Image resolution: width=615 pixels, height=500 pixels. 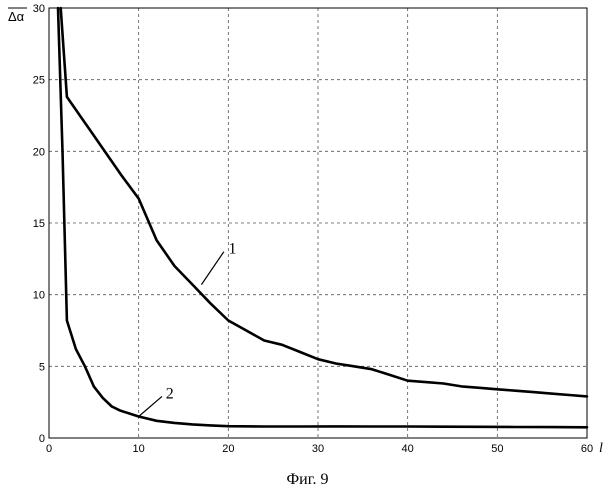 What do you see at coordinates (497, 449) in the screenshot?
I see `x-tick-label: 50` at bounding box center [497, 449].